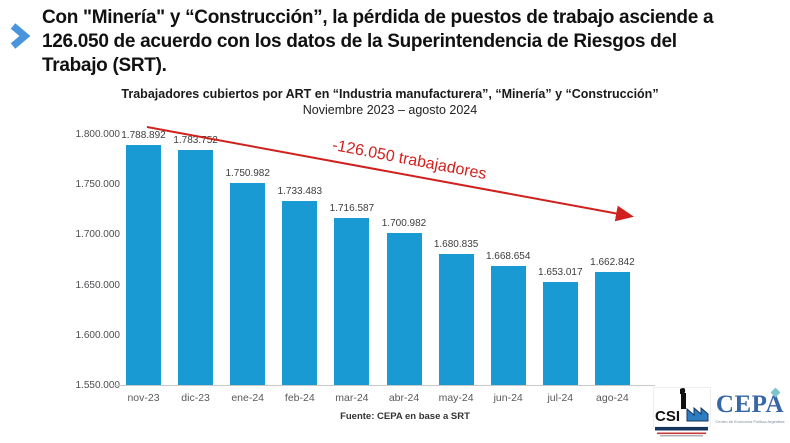  Describe the element at coordinates (195, 140) in the screenshot. I see `value-label: 1.783.752` at that location.